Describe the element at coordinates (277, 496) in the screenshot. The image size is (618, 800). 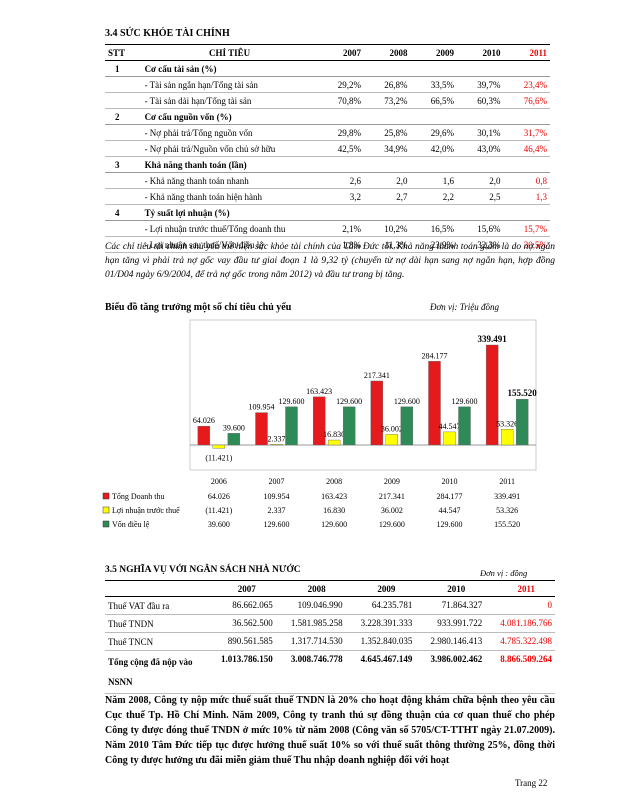
I see `table-value: 109.954` at that location.